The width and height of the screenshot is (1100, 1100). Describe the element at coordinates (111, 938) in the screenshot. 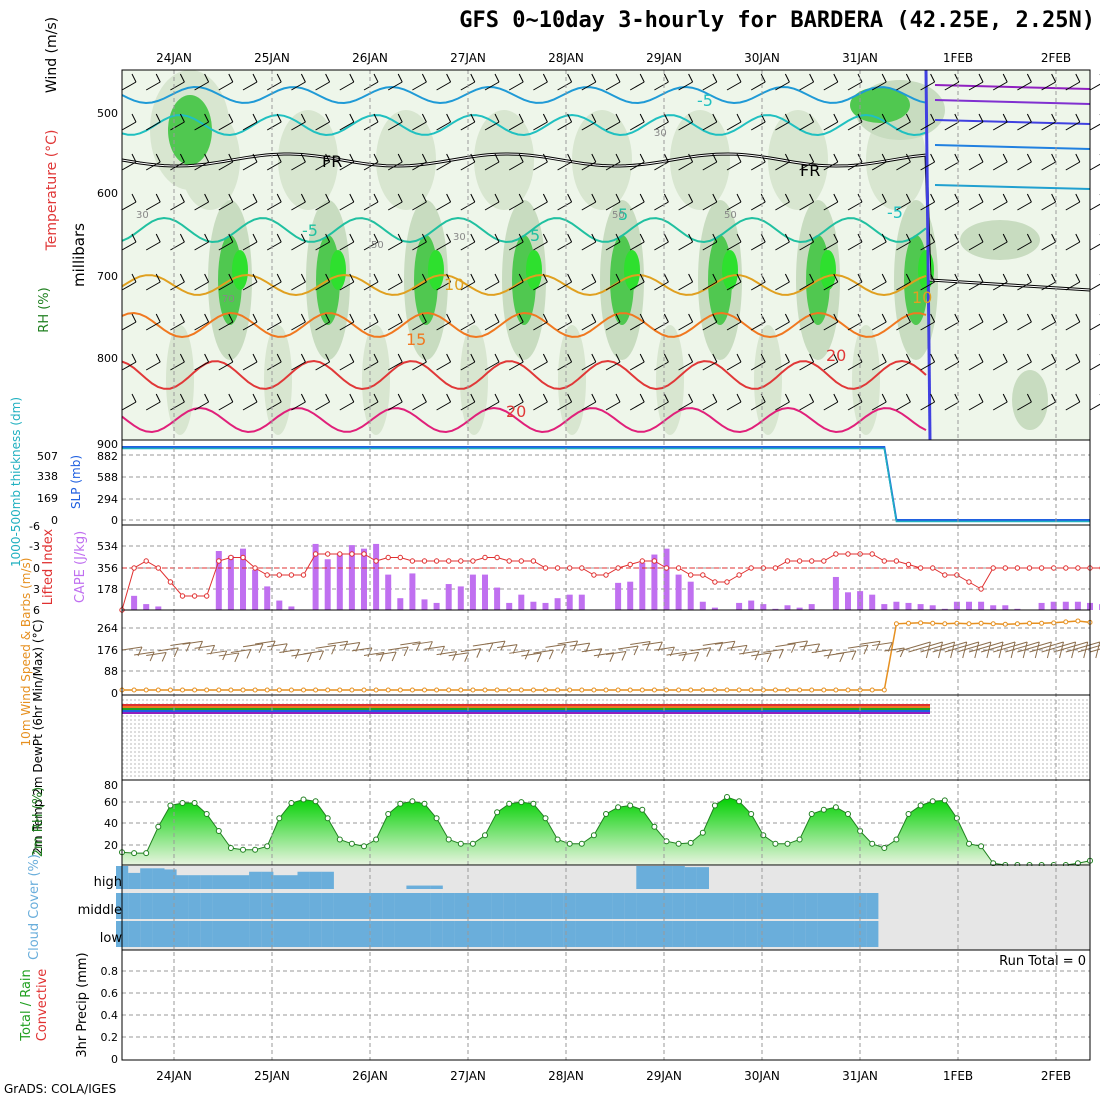

I see `cloud-row-label: low` at that location.